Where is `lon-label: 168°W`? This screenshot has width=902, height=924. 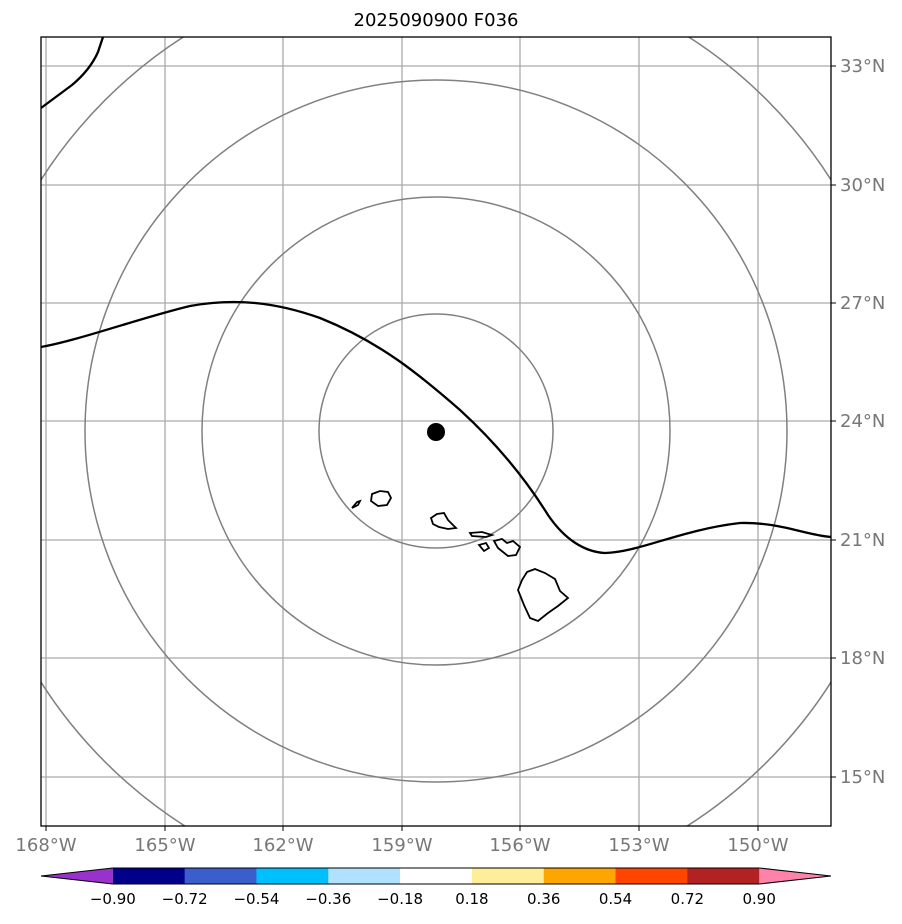
lon-label: 168°W is located at coordinates (45, 845).